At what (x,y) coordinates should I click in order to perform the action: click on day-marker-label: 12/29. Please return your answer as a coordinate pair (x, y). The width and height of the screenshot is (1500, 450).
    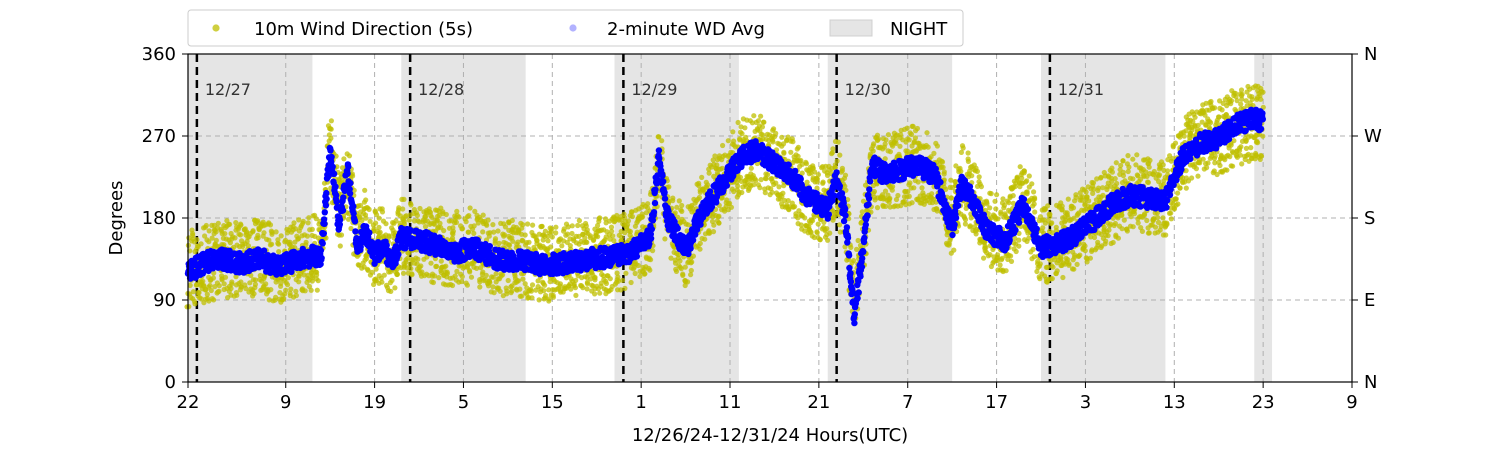
    Looking at the image, I should click on (654, 89).